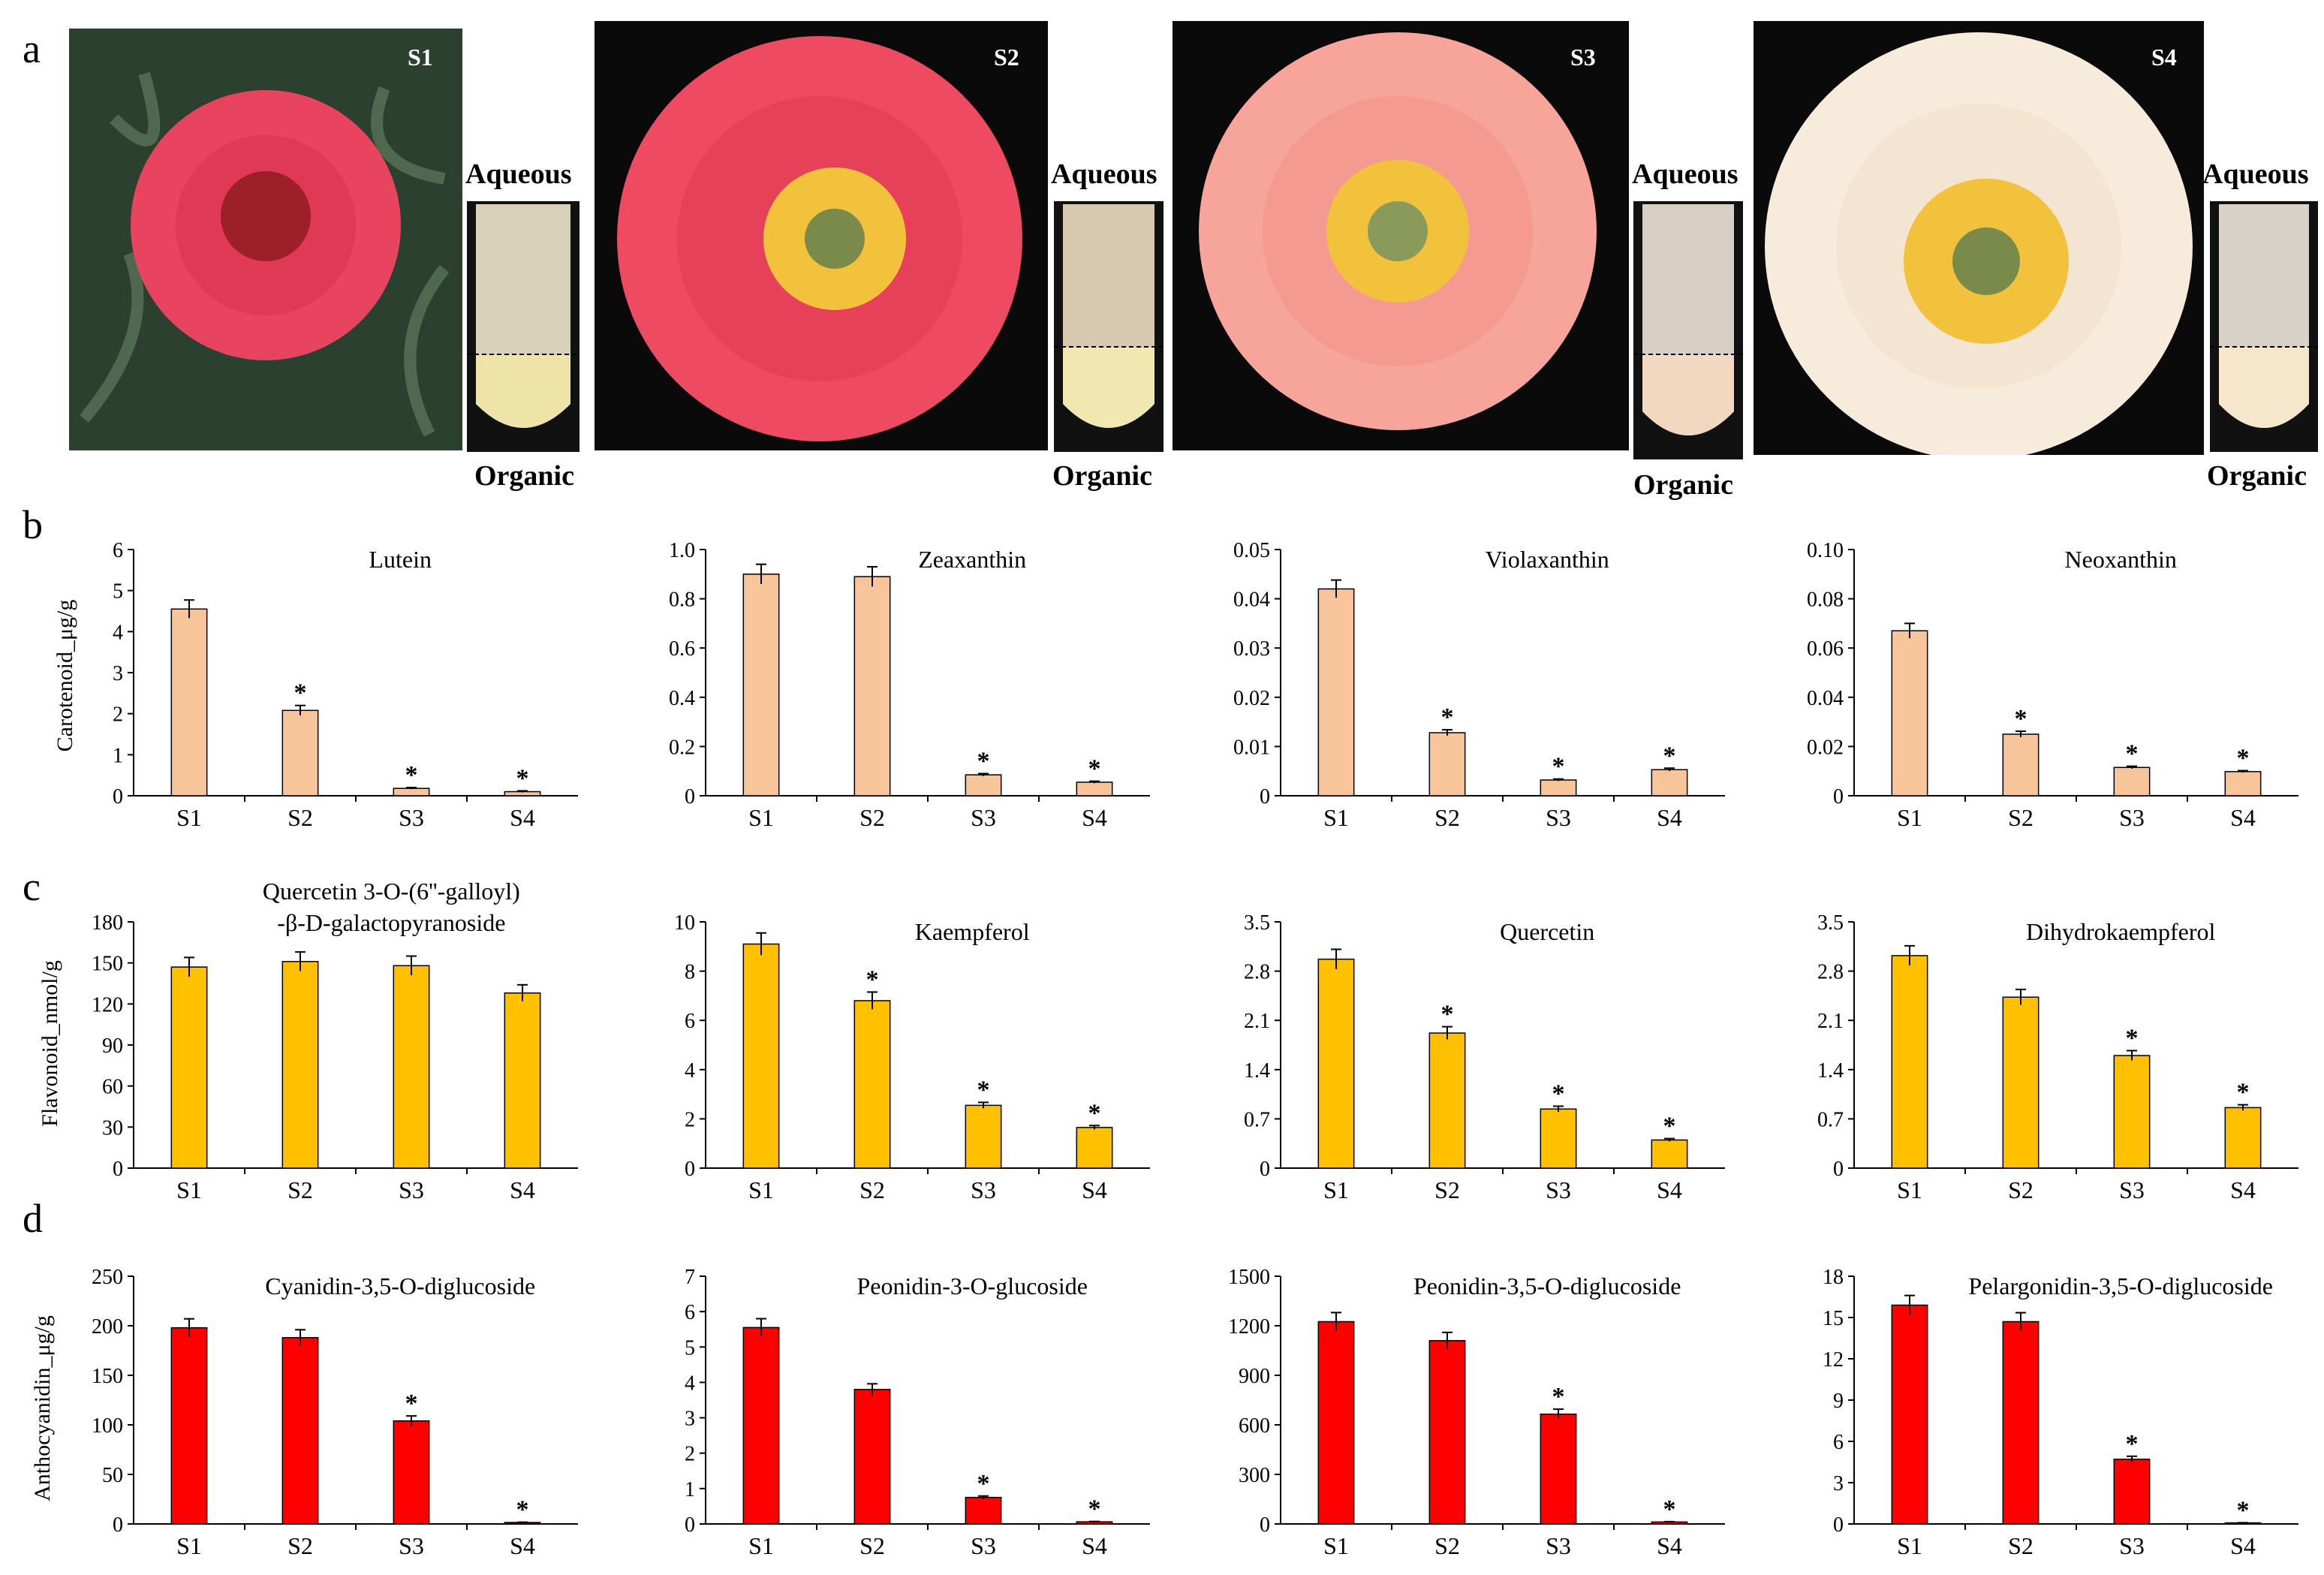 This screenshot has height=1575, width=2324. I want to click on aqueous-label-s3: Aqueous, so click(1685, 174).